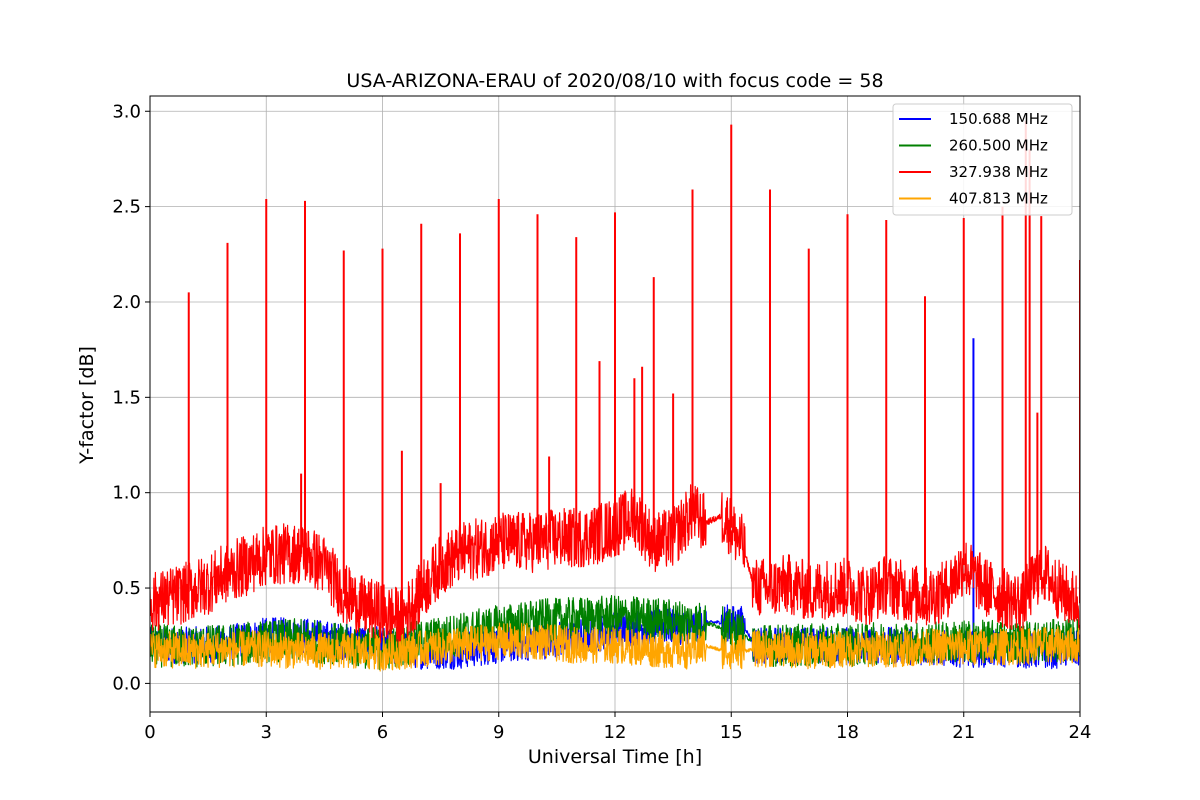  What do you see at coordinates (498, 732) in the screenshot?
I see `x-tick-label: 9` at bounding box center [498, 732].